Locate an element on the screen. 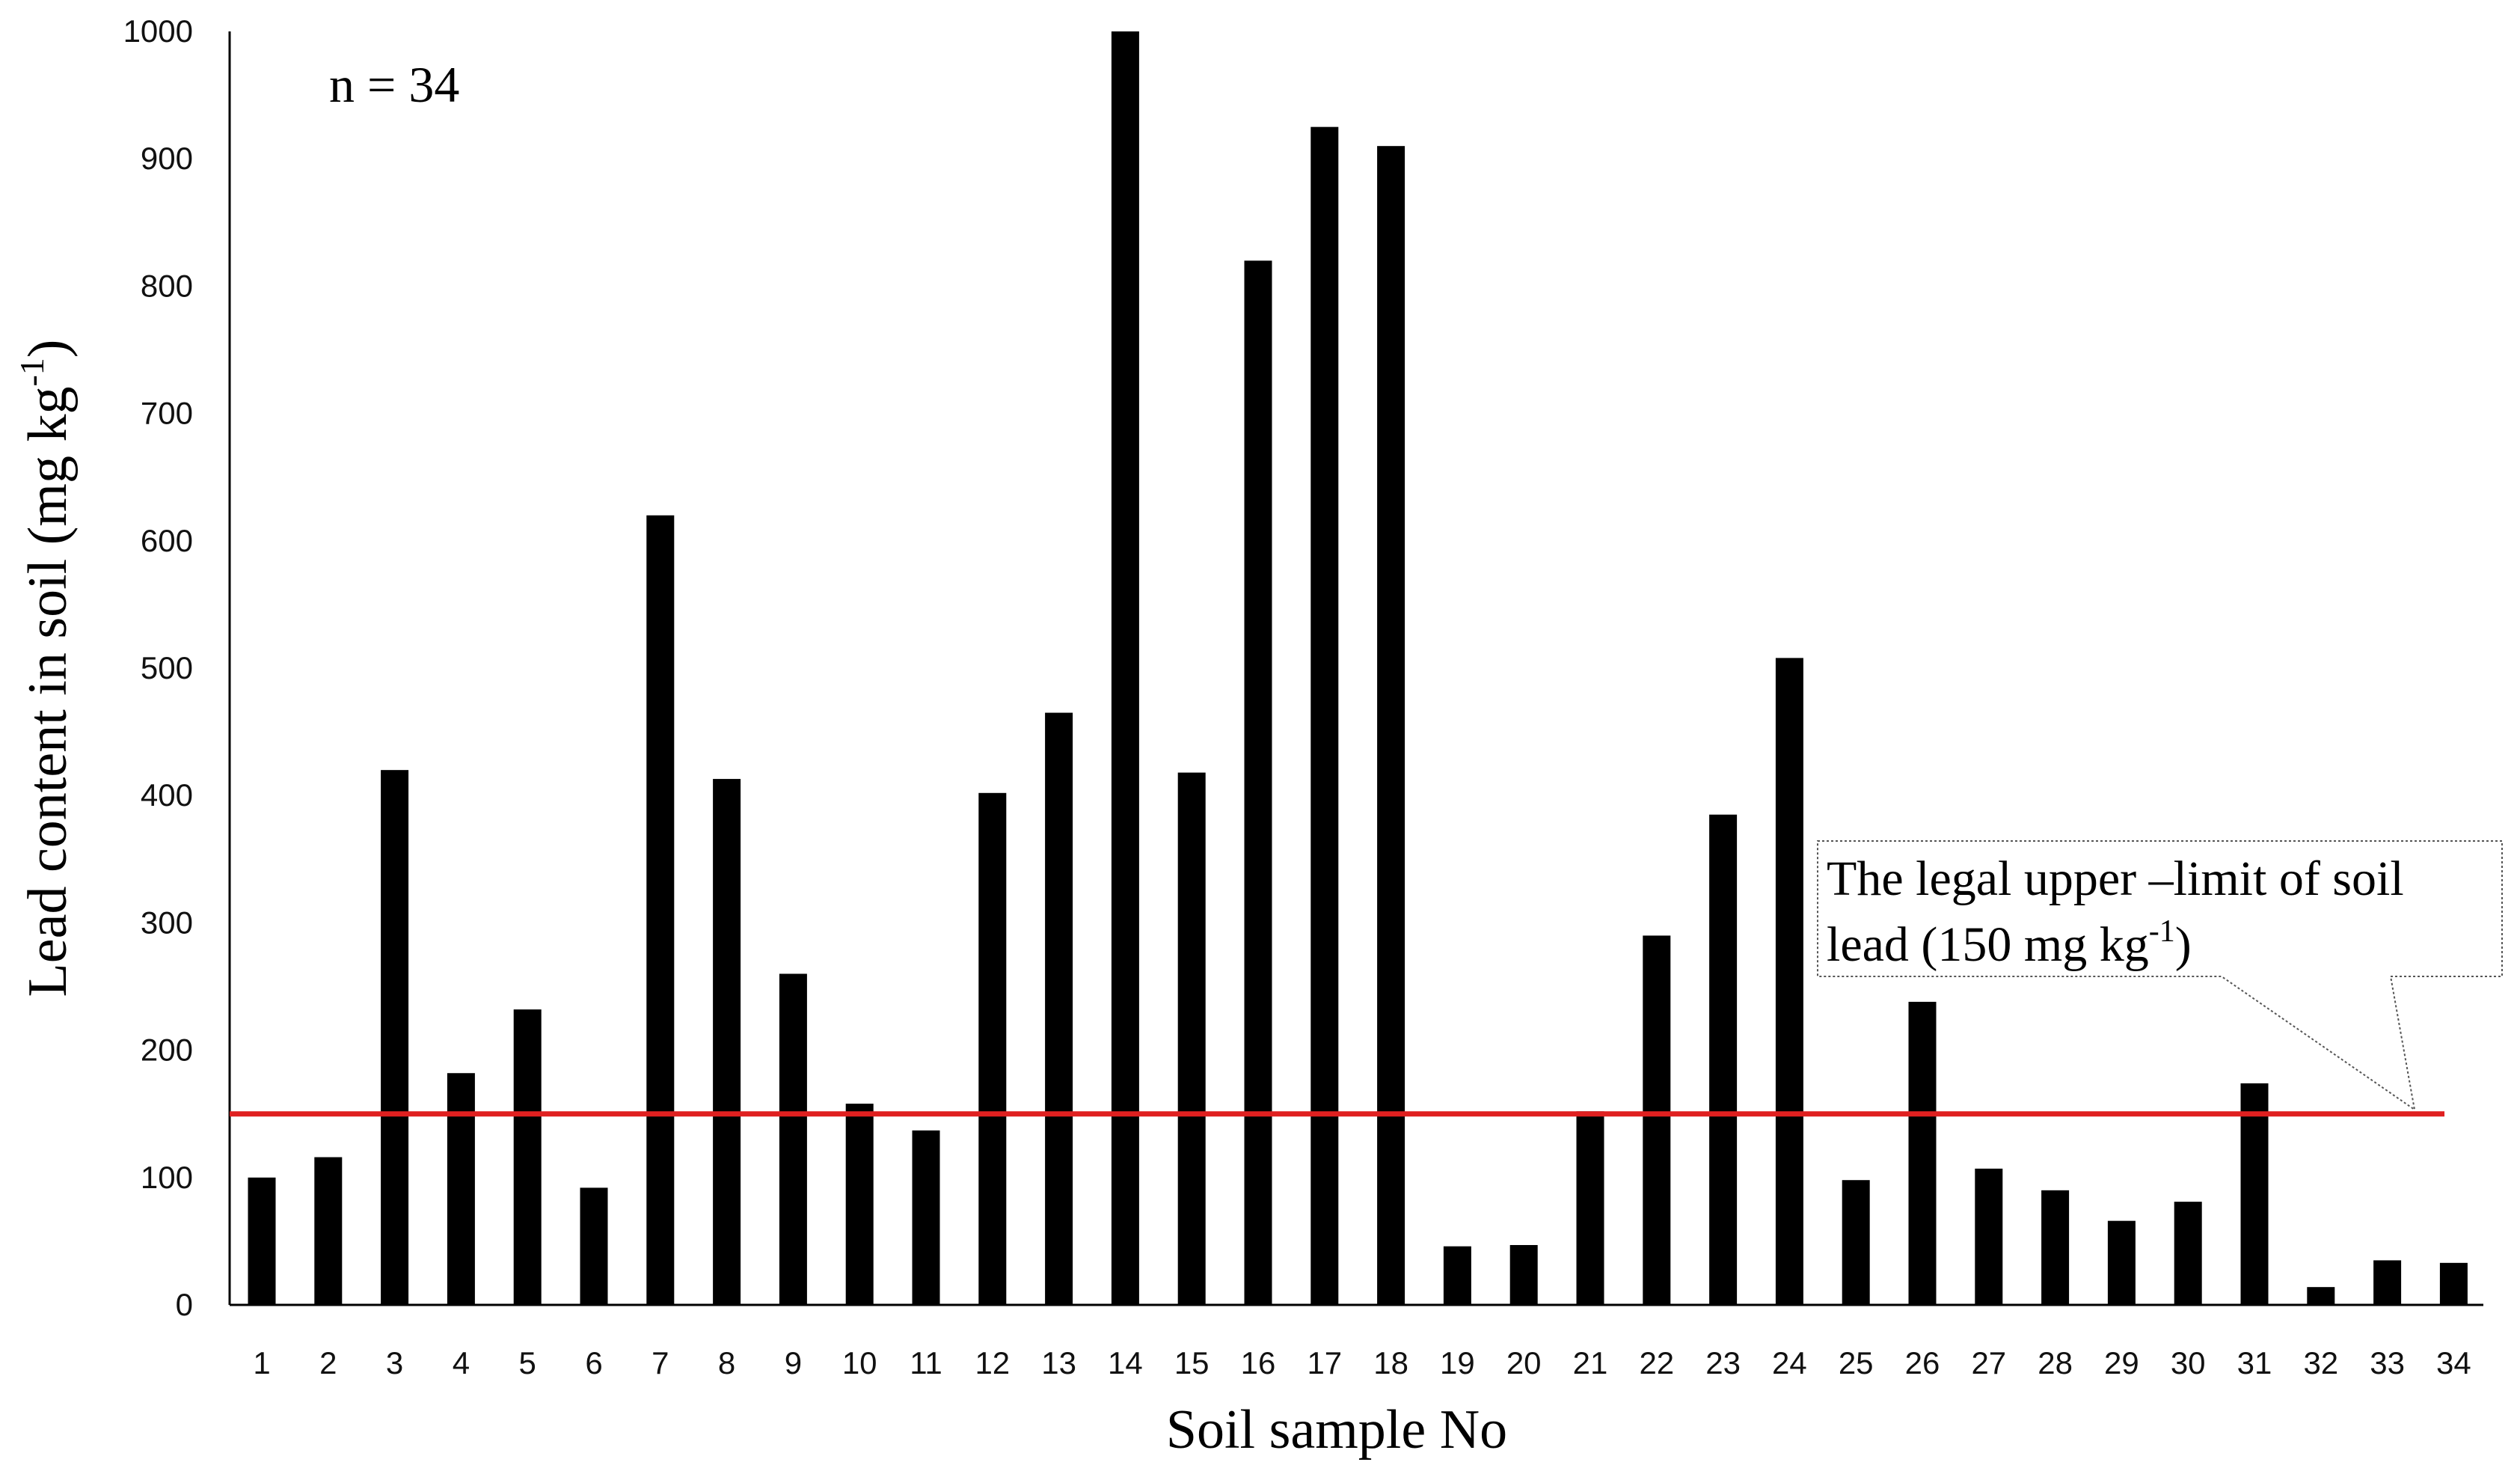 This screenshot has height=1471, width=2520. x-tick-label: 10 is located at coordinates (859, 1363).